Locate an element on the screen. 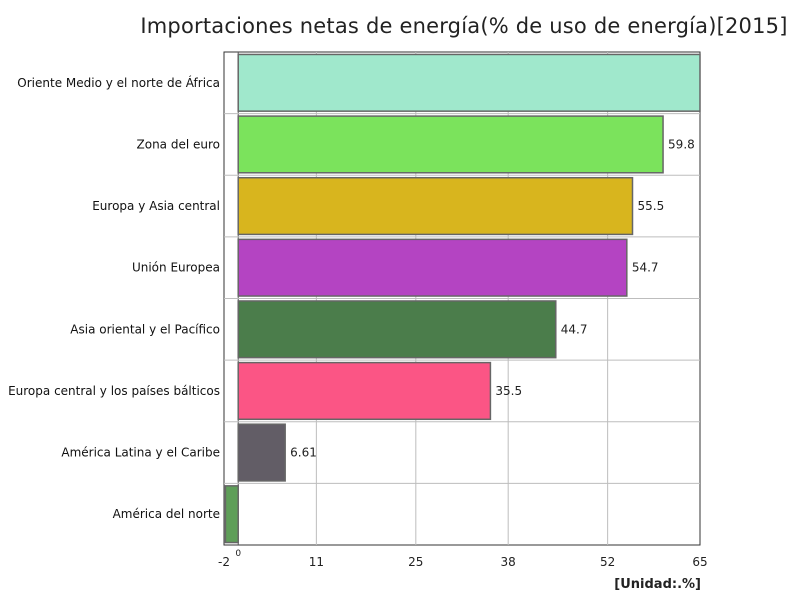 The width and height of the screenshot is (800, 600). category-label: Oriente Medio y el norte de África is located at coordinates (118, 82).